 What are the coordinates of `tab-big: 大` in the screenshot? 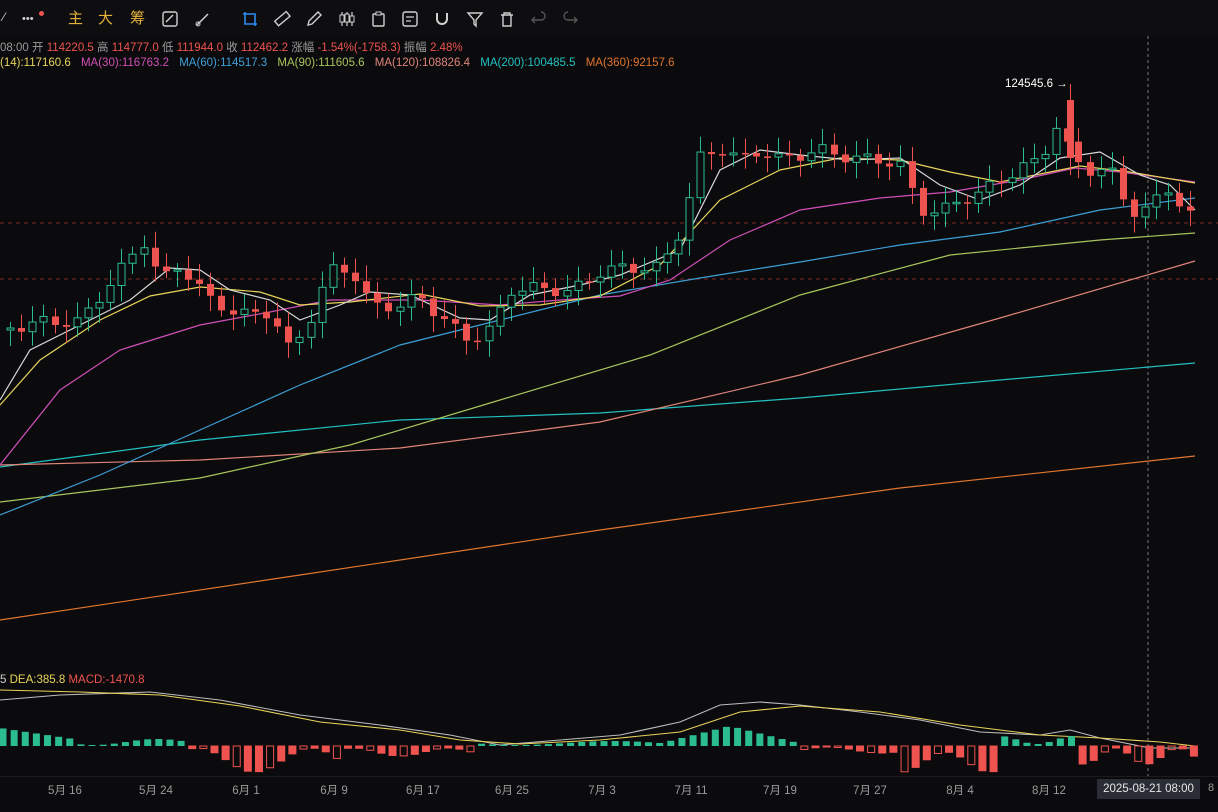 It's located at (106, 18).